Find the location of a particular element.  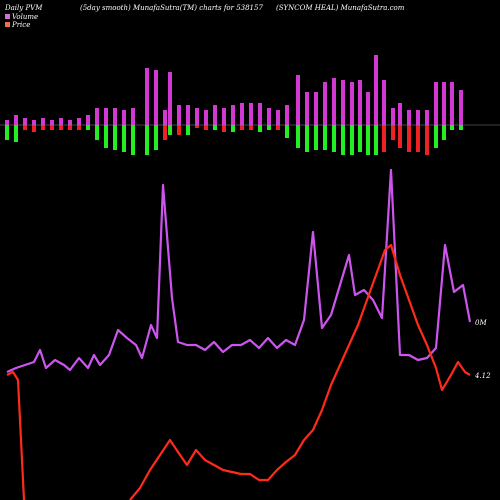

chart-source: (SYNCOM HEAL) MunafaSutra.com is located at coordinates (340, 8).